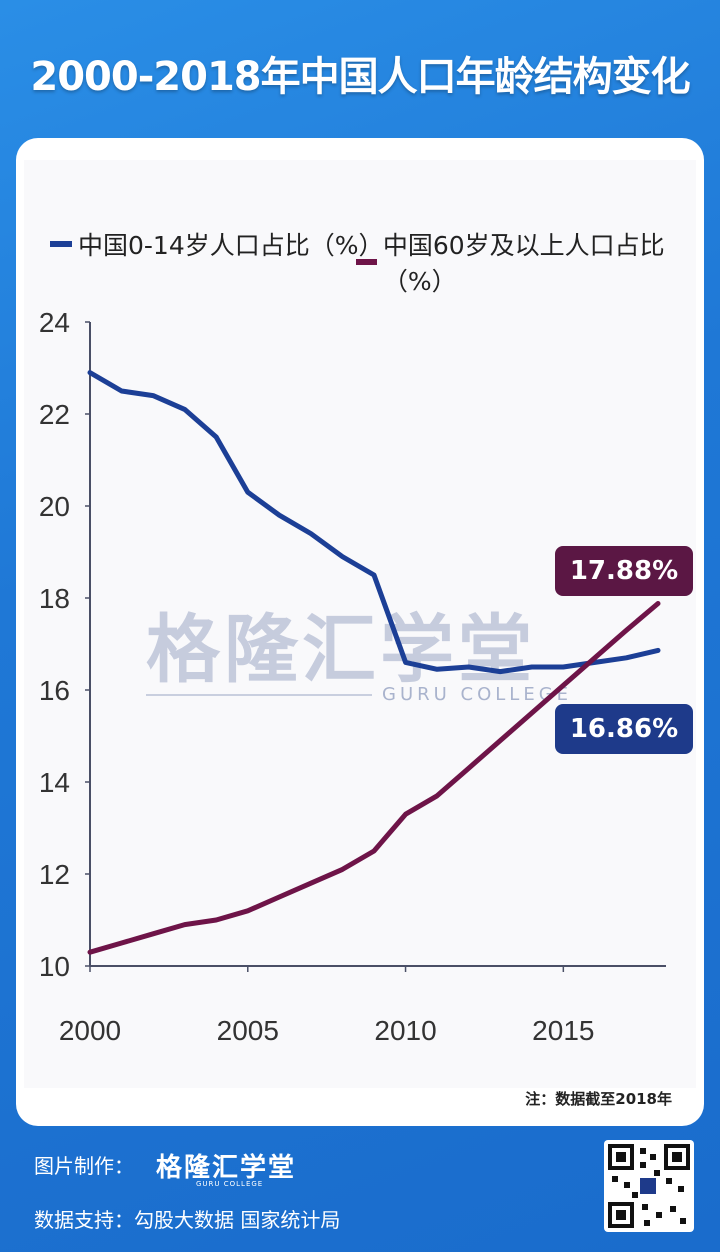 This screenshot has width=720, height=1252. I want to click on y-tick-label: 18, so click(54, 598).